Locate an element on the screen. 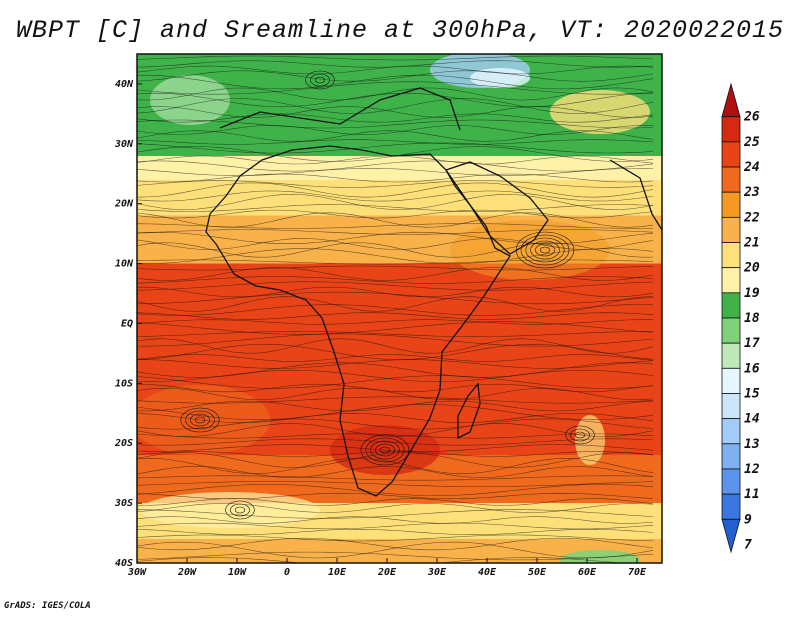 The image size is (800, 618). mediterranean-coastline is located at coordinates (340, 109).